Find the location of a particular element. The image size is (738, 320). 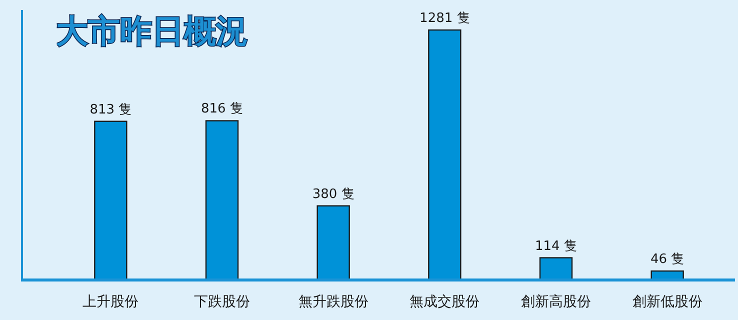

data-label: 1281 隻 is located at coordinates (445, 18).